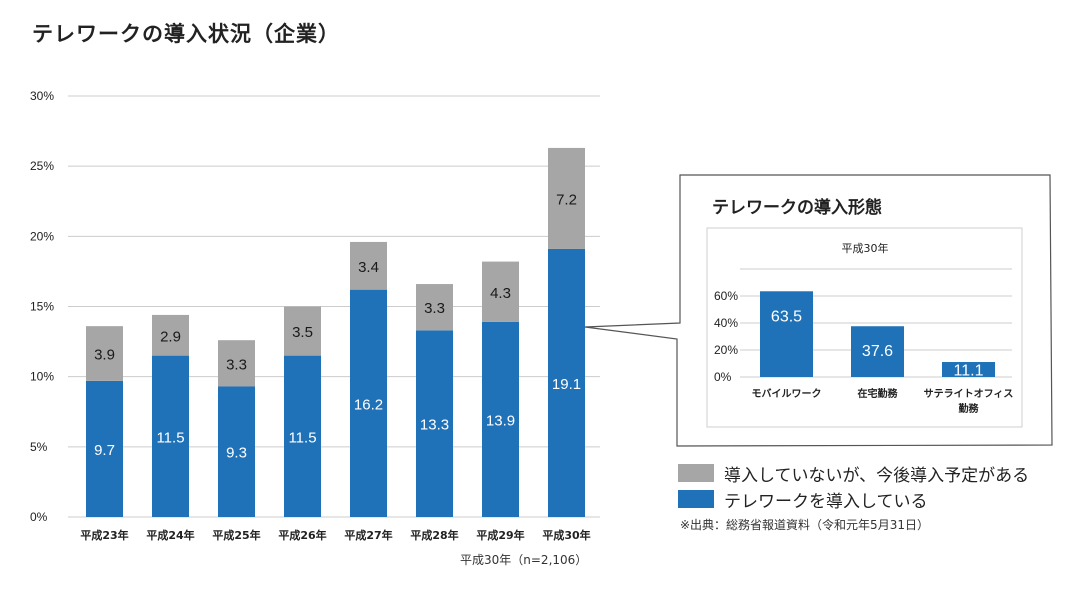 The width and height of the screenshot is (1080, 589). What do you see at coordinates (39, 517) in the screenshot?
I see `y-tick-label: 0%` at bounding box center [39, 517].